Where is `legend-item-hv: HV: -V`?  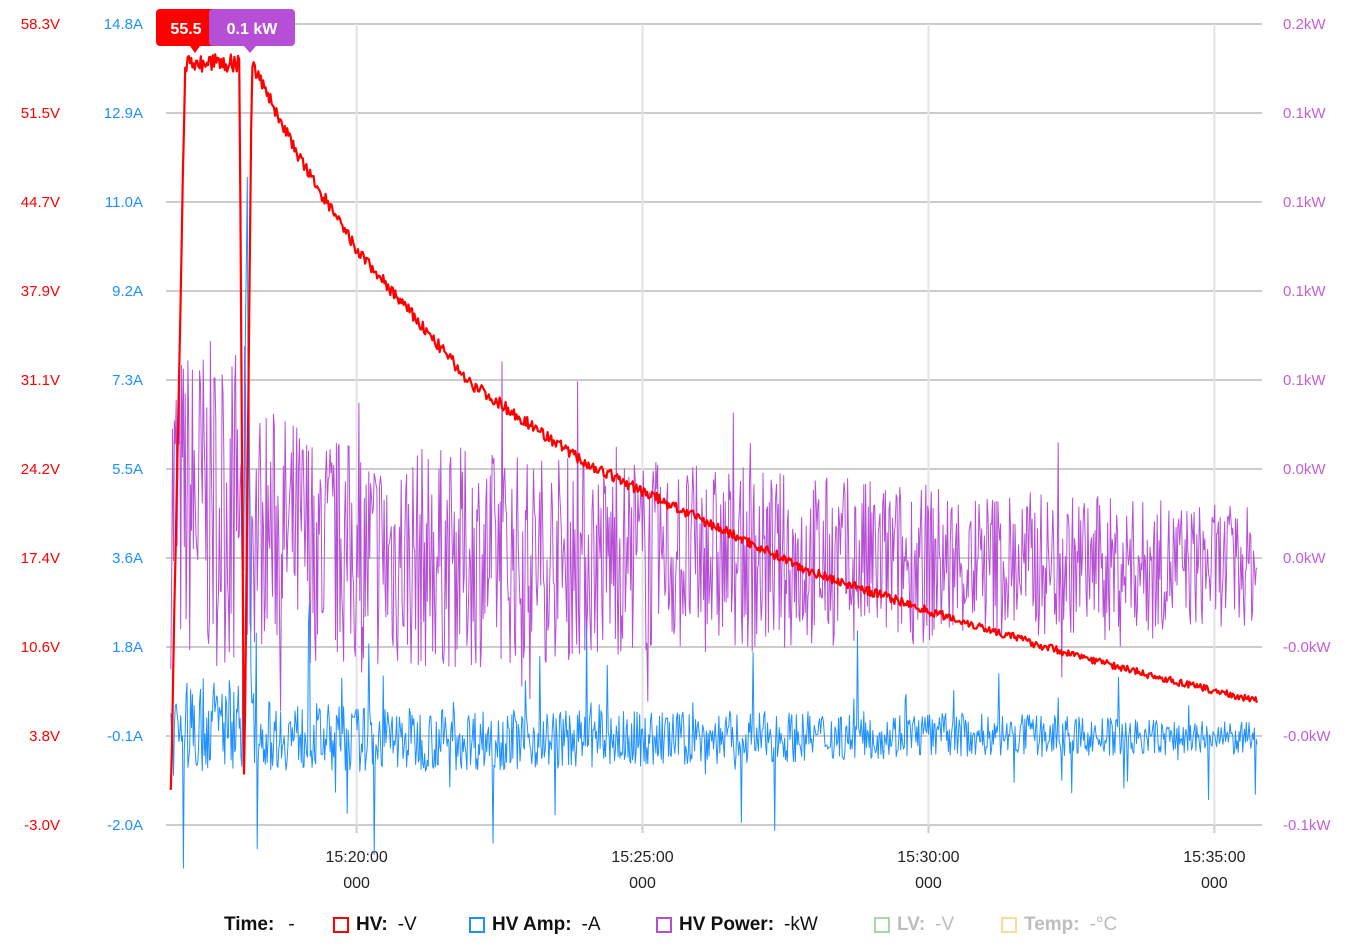 legend-item-hv: HV: -V is located at coordinates (375, 925).